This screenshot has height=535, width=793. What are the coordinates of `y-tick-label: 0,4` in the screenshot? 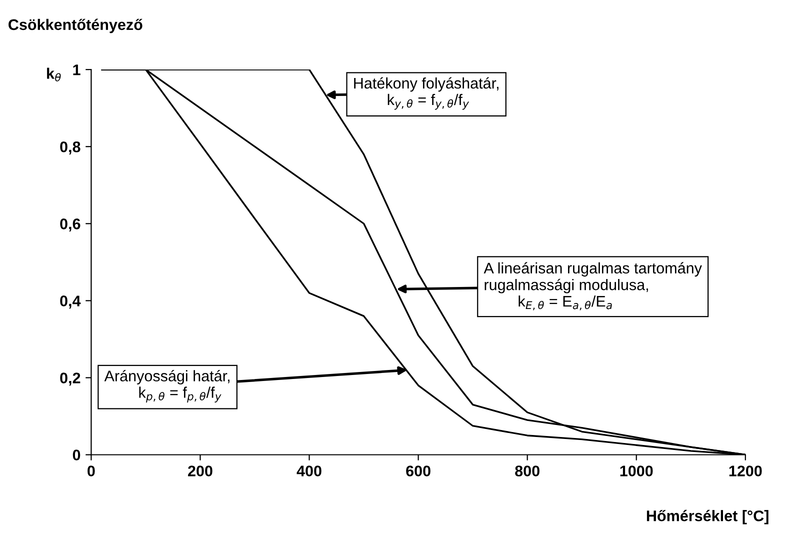 It's located at (70, 302).